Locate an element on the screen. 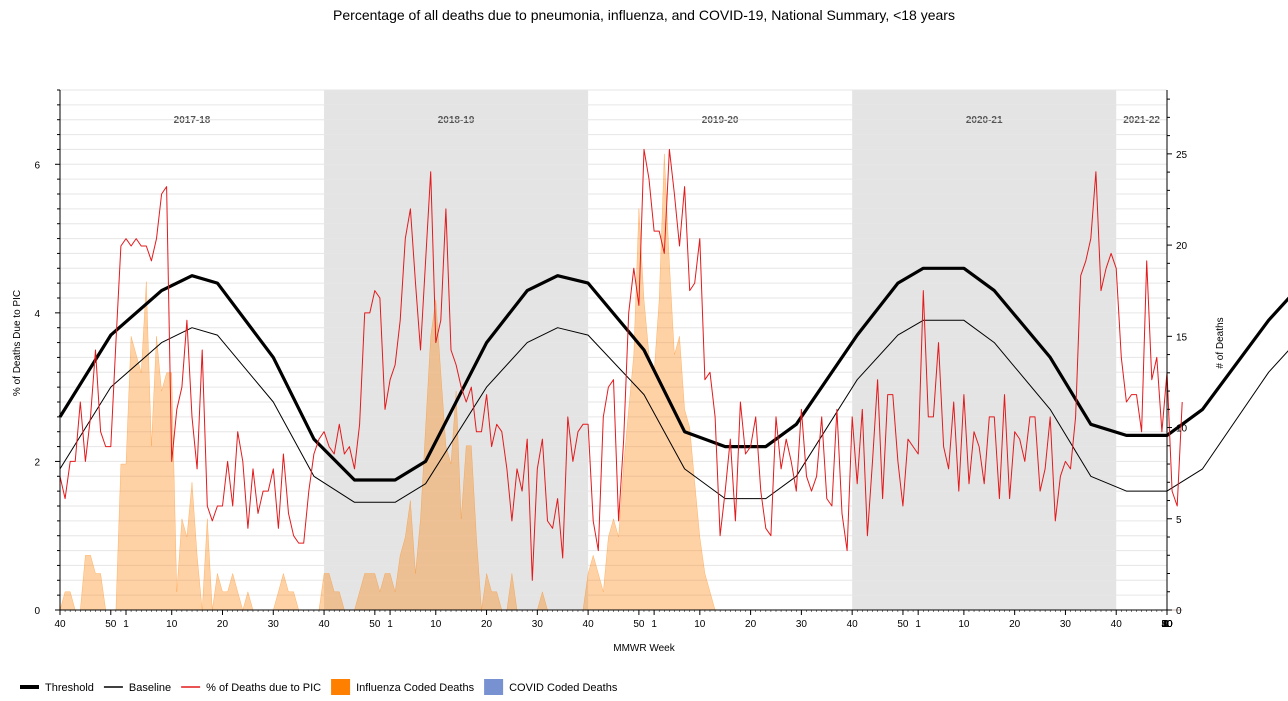 This screenshot has height=701, width=1288. legend-label: Threshold is located at coordinates (69, 688).